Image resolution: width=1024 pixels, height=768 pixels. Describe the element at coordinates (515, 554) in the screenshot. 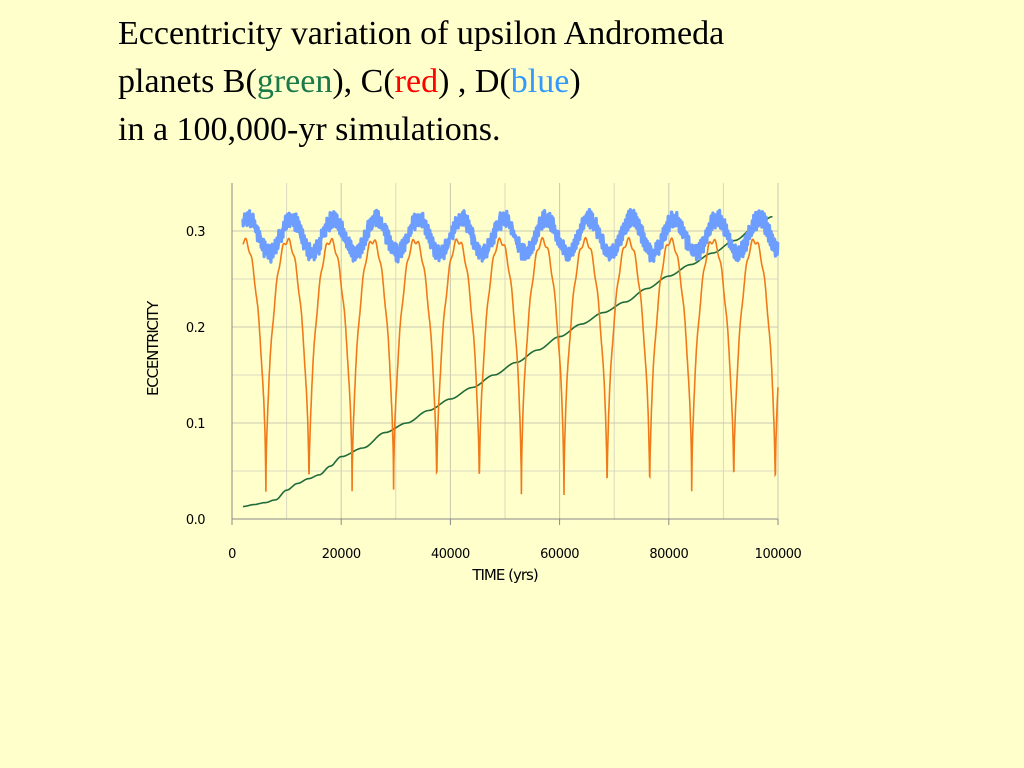

I see `x-tick-labels: 0 20000 40000 60000 80000 100000` at that location.